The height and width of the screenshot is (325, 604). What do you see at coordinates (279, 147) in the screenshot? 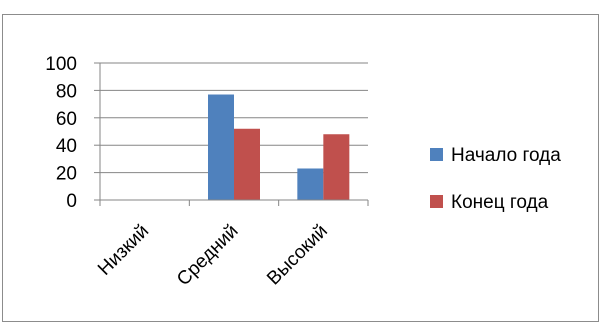
I see `bars` at bounding box center [279, 147].